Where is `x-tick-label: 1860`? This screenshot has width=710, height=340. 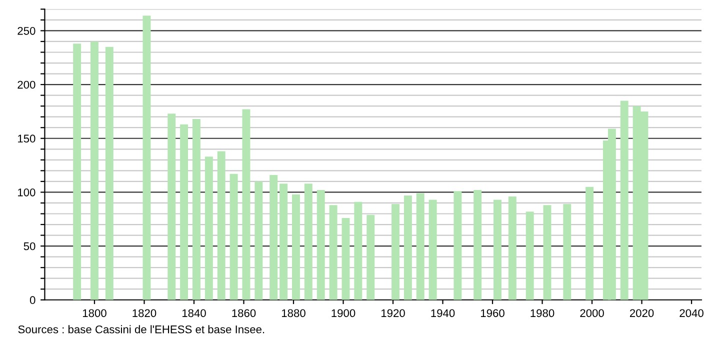 x-tick-label: 1860 is located at coordinates (244, 313).